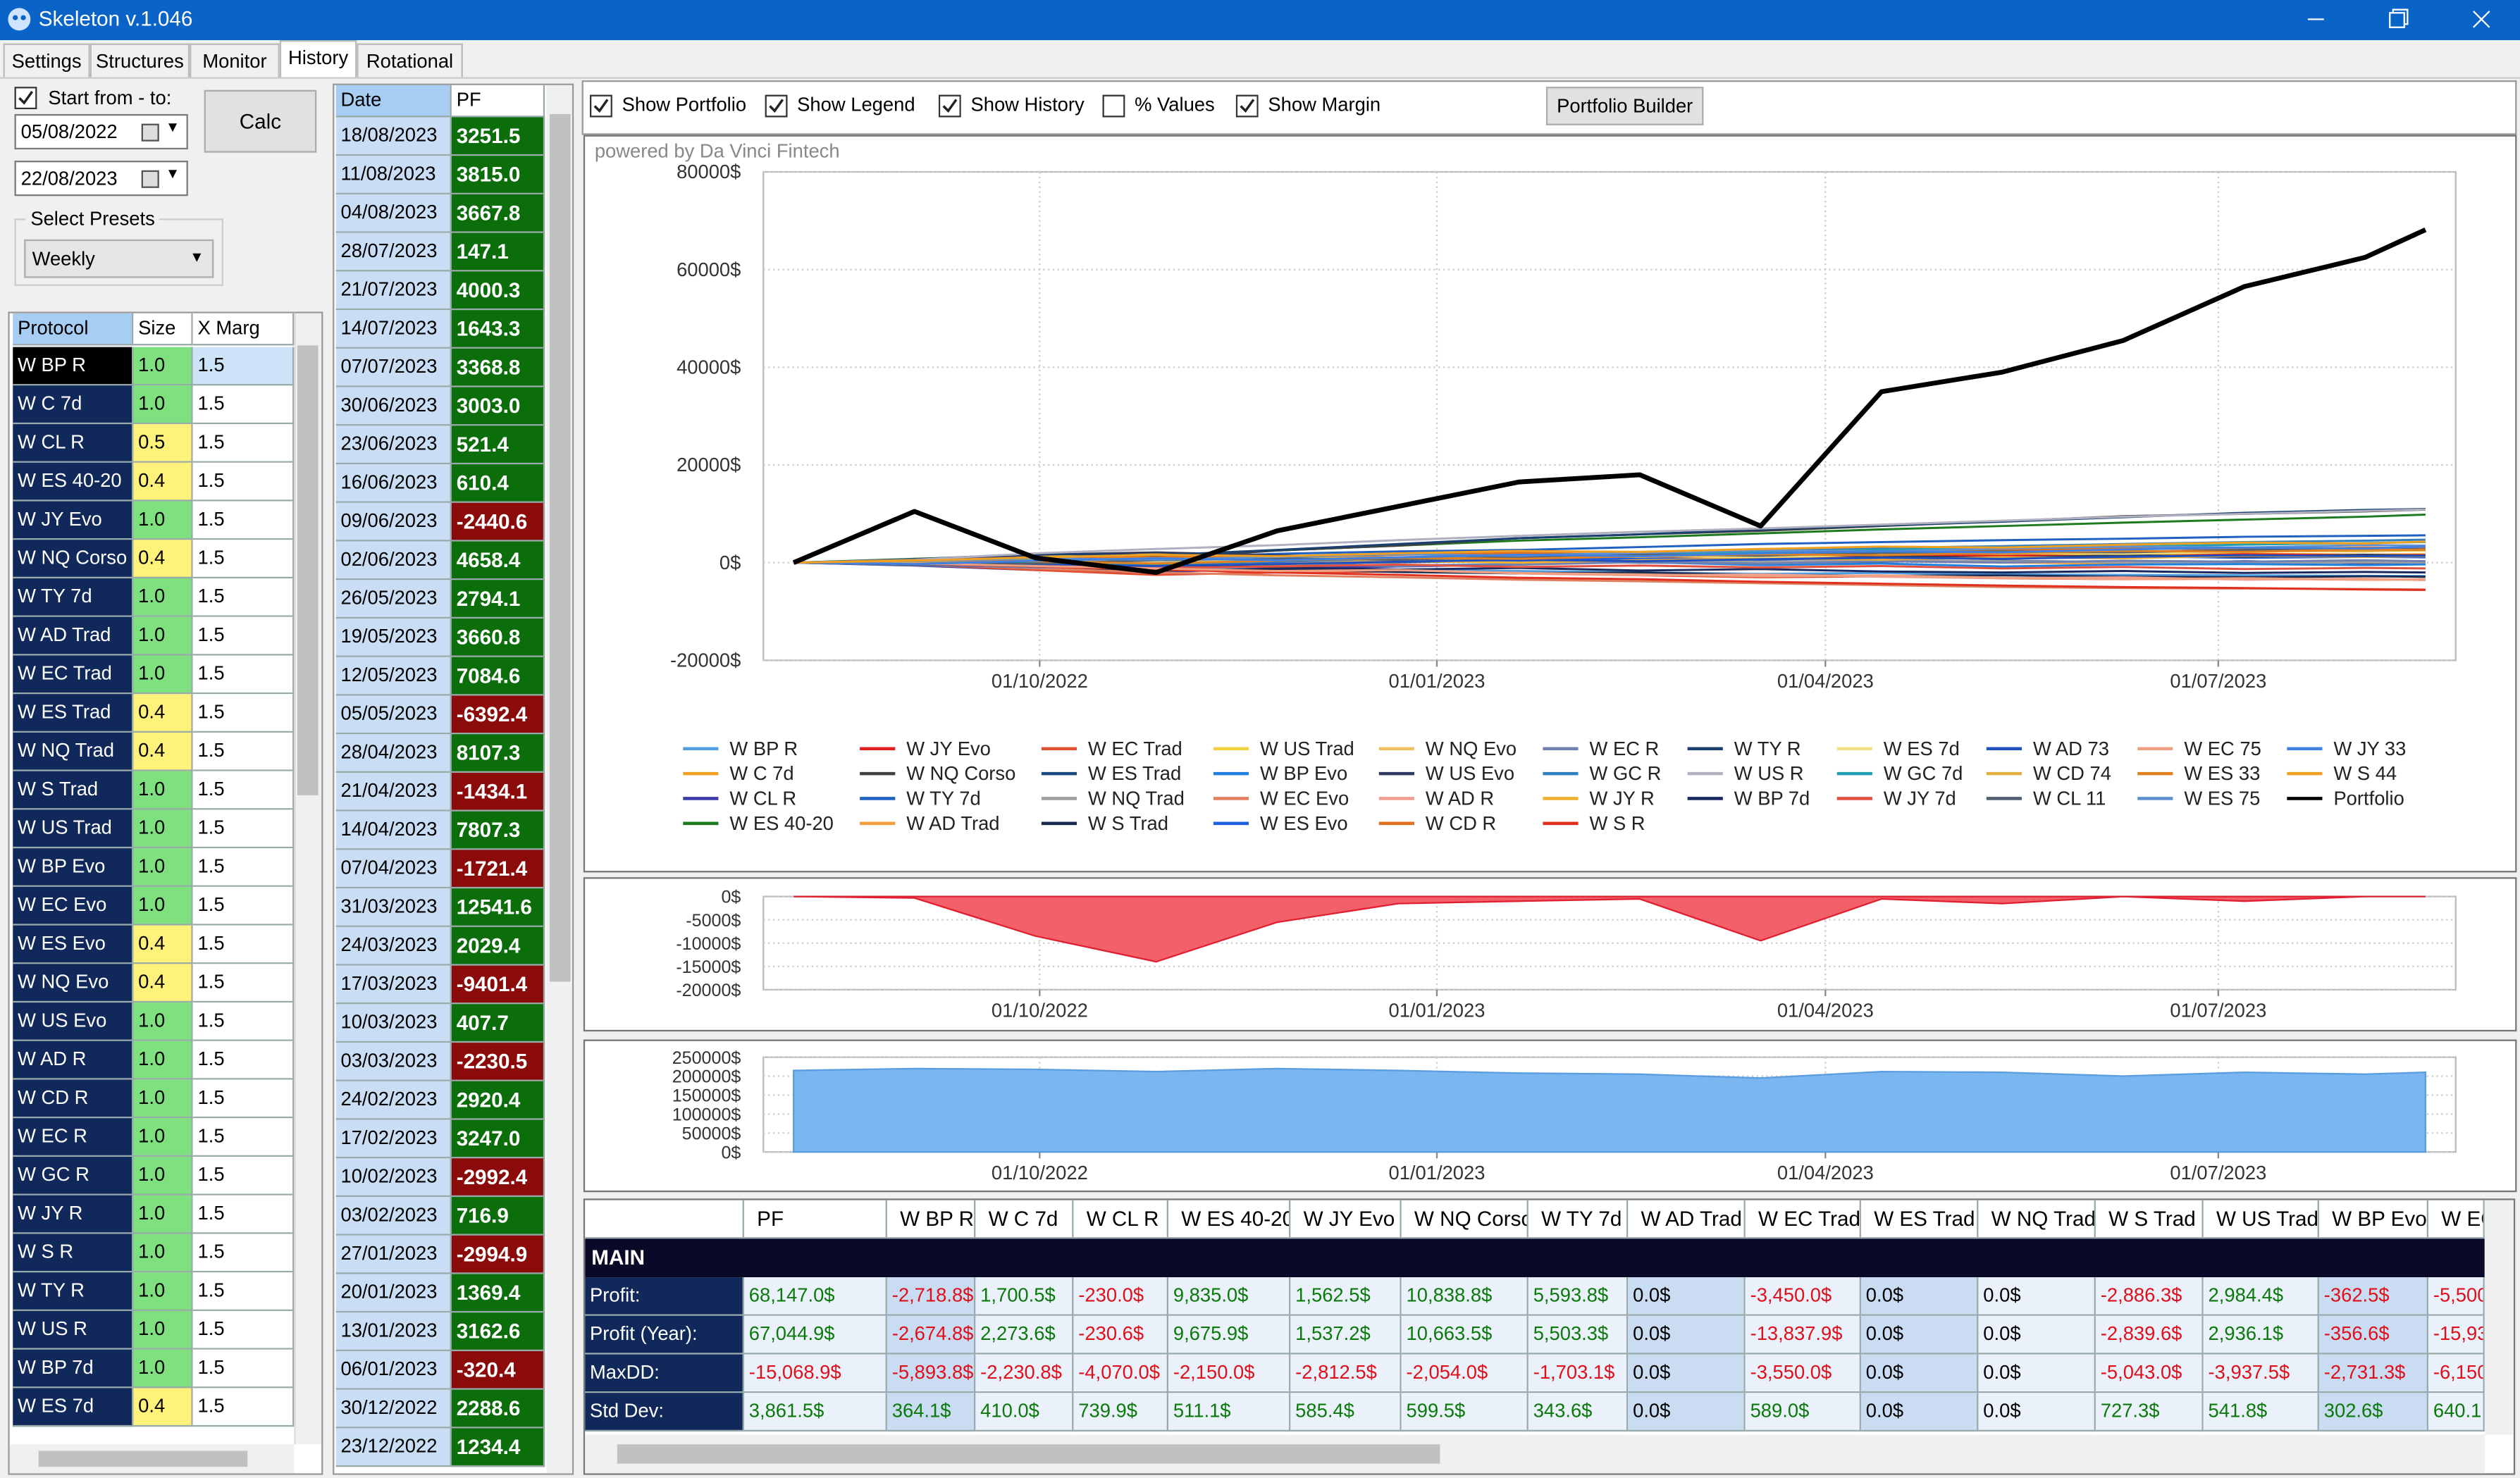 This screenshot has height=1478, width=2520. Describe the element at coordinates (498, 1409) in the screenshot. I see `history-pf: 2288.6` at that location.